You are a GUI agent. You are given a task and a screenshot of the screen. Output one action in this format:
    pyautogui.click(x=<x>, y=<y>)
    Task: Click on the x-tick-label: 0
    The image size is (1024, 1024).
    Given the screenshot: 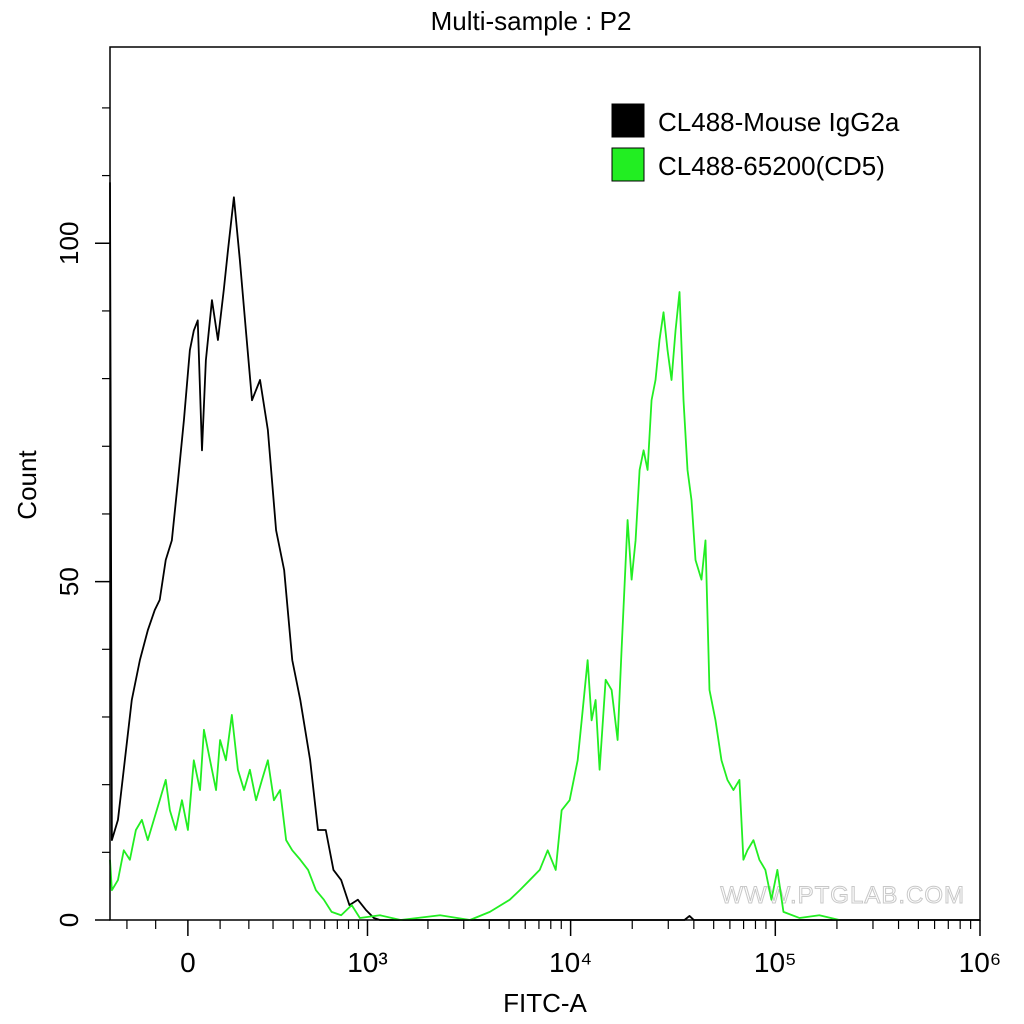 What is the action you would take?
    pyautogui.click(x=188, y=962)
    